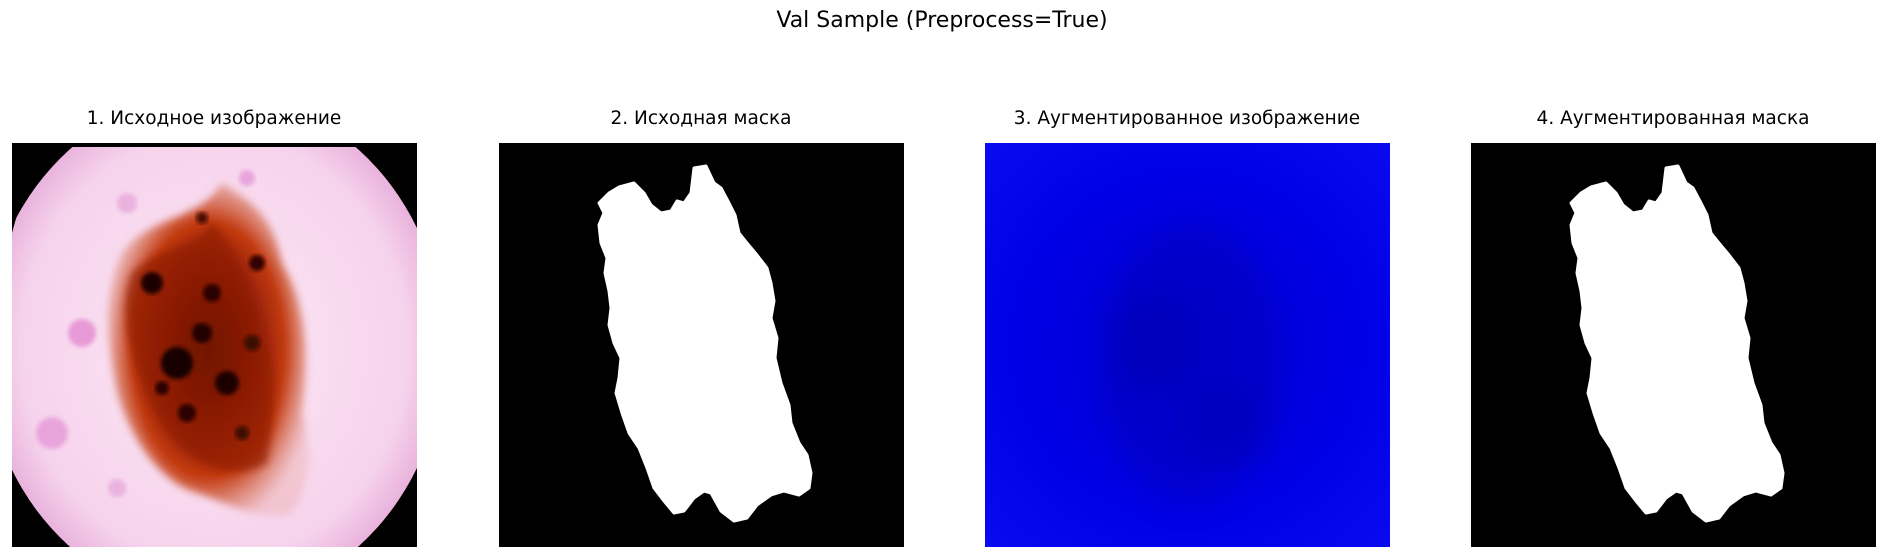 This screenshot has width=1884, height=559. Describe the element at coordinates (942, 20) in the screenshot. I see `figure-title: Val Sample (Preprocess=True)` at that location.